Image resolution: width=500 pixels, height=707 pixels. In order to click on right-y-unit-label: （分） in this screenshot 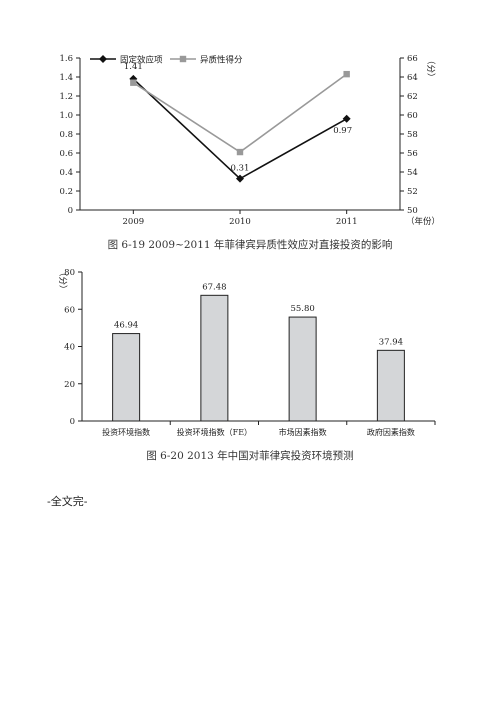, I will do `click(430, 69)`.